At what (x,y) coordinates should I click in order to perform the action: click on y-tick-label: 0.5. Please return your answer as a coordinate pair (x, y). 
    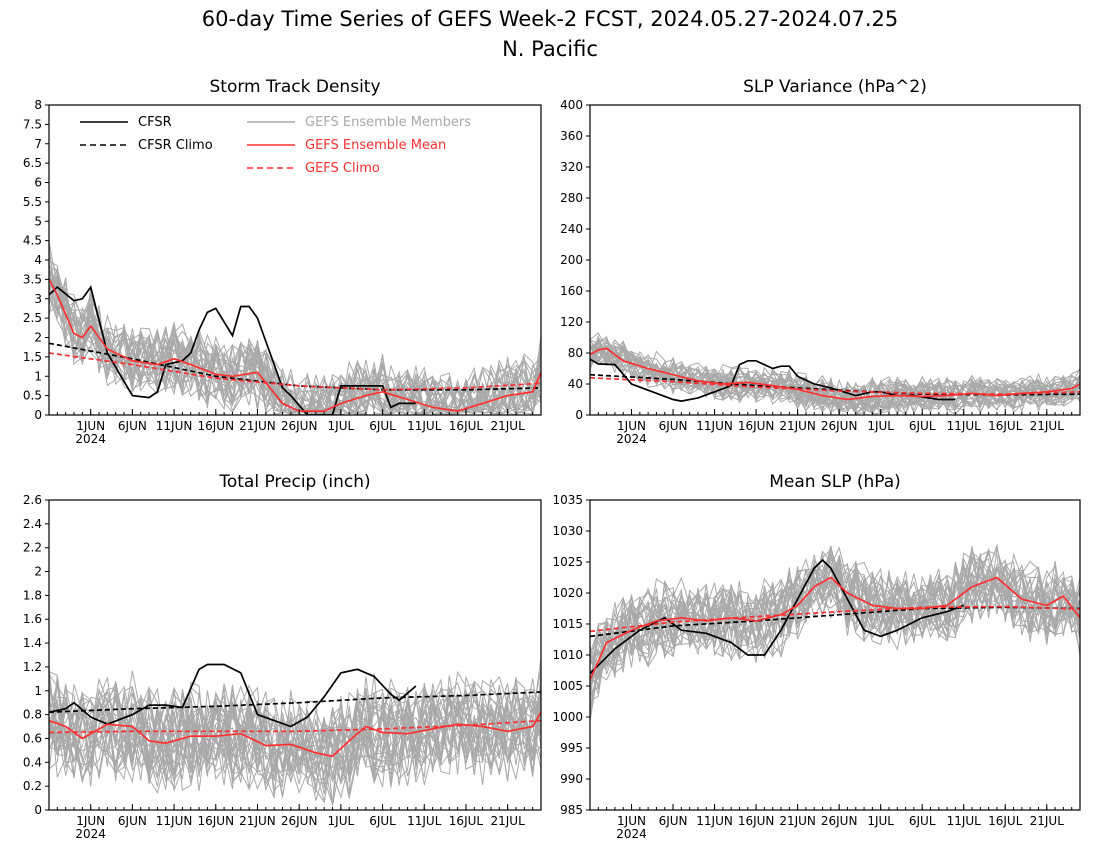
    Looking at the image, I should click on (32, 396).